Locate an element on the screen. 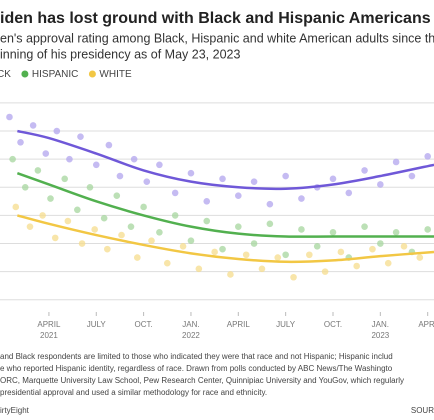 The height and width of the screenshot is (420, 434). x-tick-label: JULY is located at coordinates (286, 324).